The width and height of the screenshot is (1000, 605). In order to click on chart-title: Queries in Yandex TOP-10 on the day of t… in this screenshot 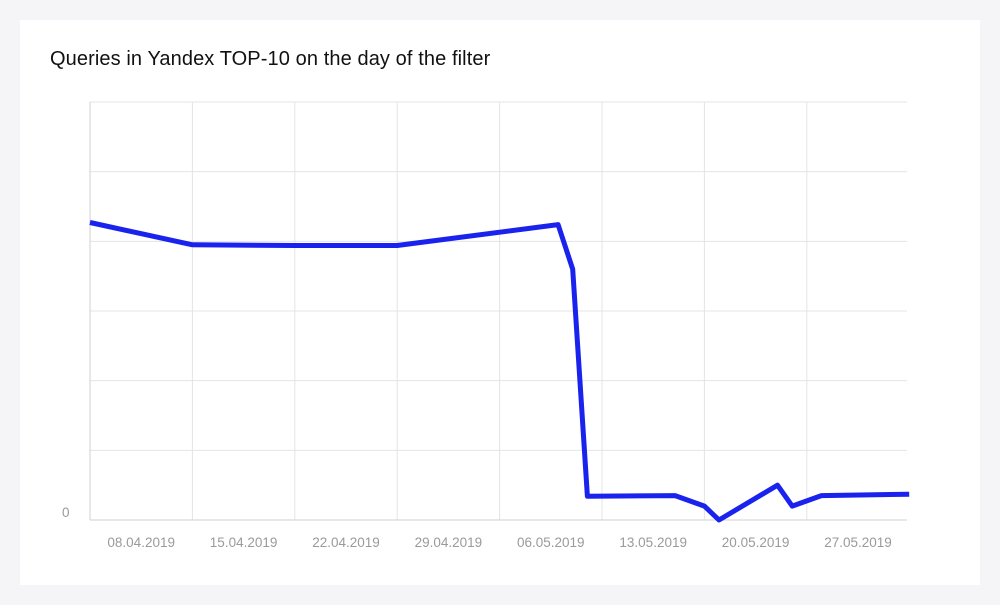, I will do `click(270, 59)`.